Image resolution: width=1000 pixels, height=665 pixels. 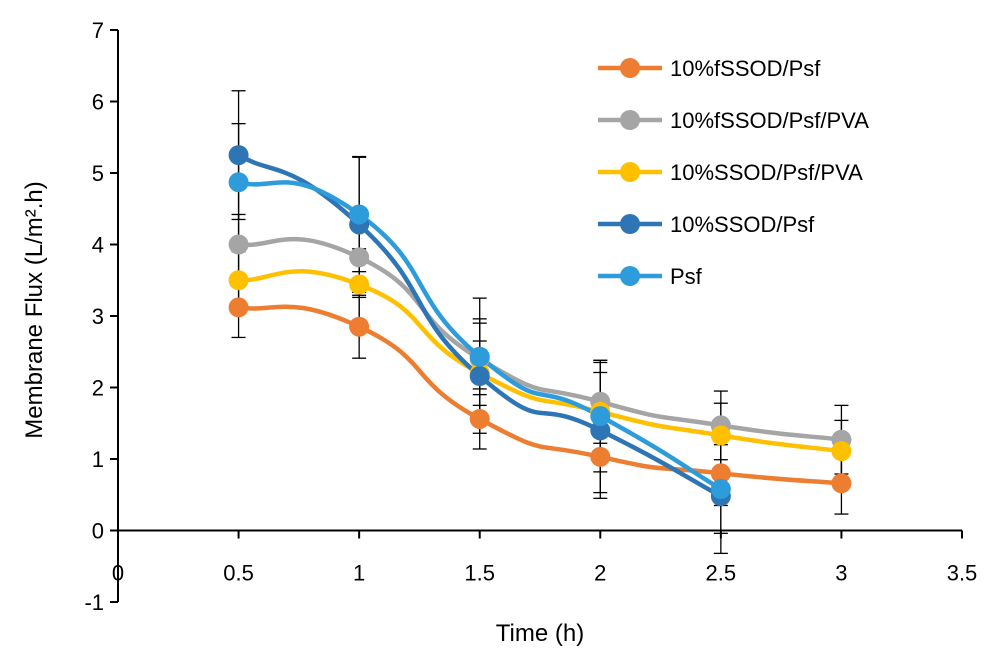 What do you see at coordinates (600, 573) in the screenshot?
I see `x-tick-label: 2` at bounding box center [600, 573].